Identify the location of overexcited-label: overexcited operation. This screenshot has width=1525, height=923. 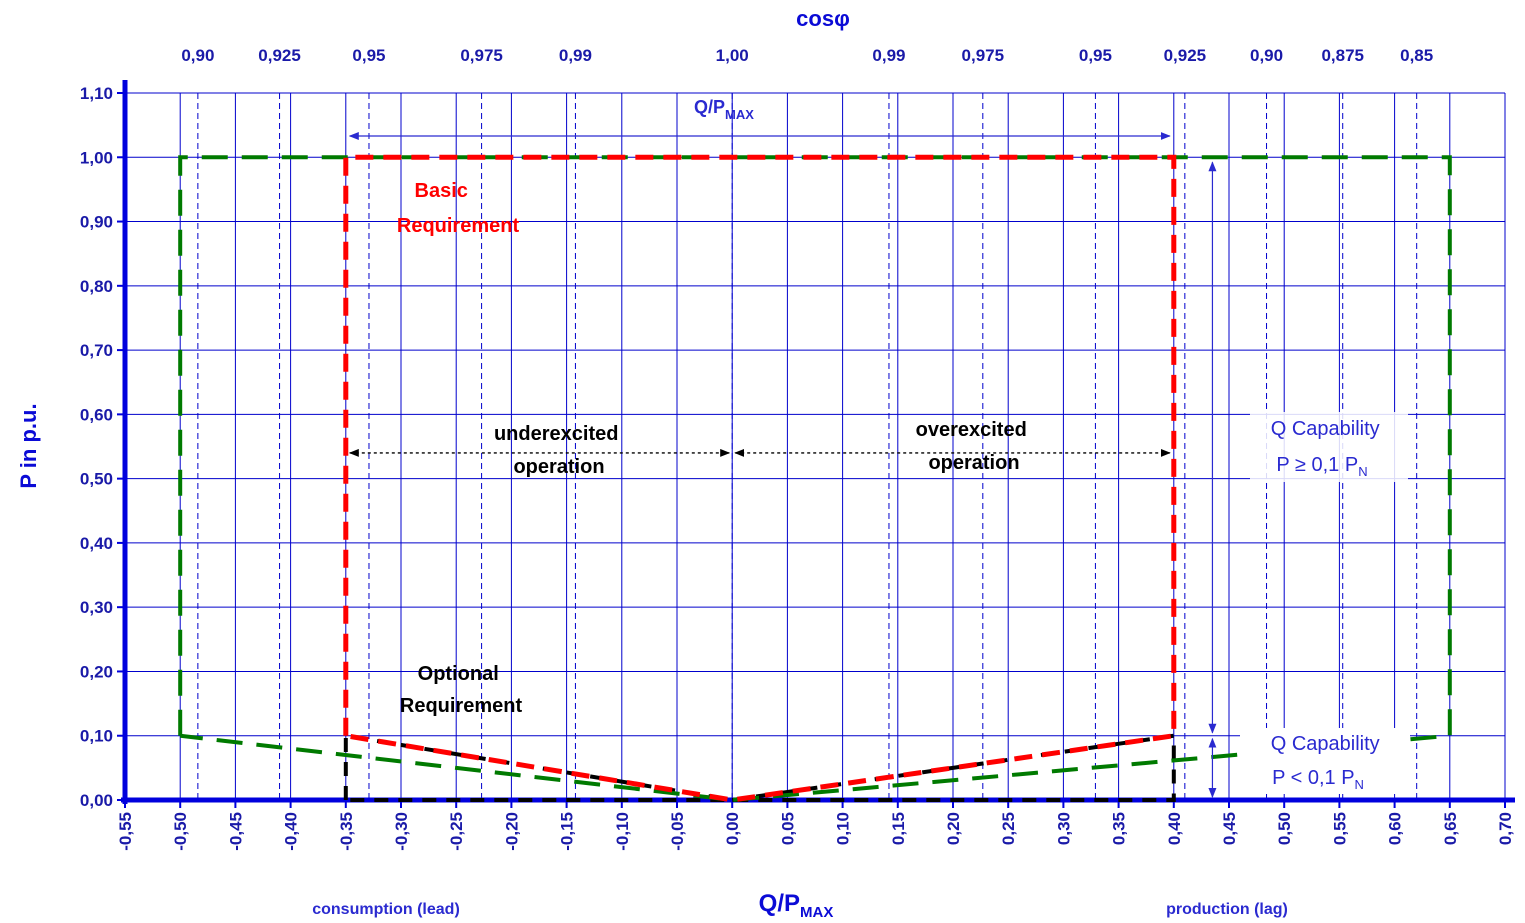
(974, 446).